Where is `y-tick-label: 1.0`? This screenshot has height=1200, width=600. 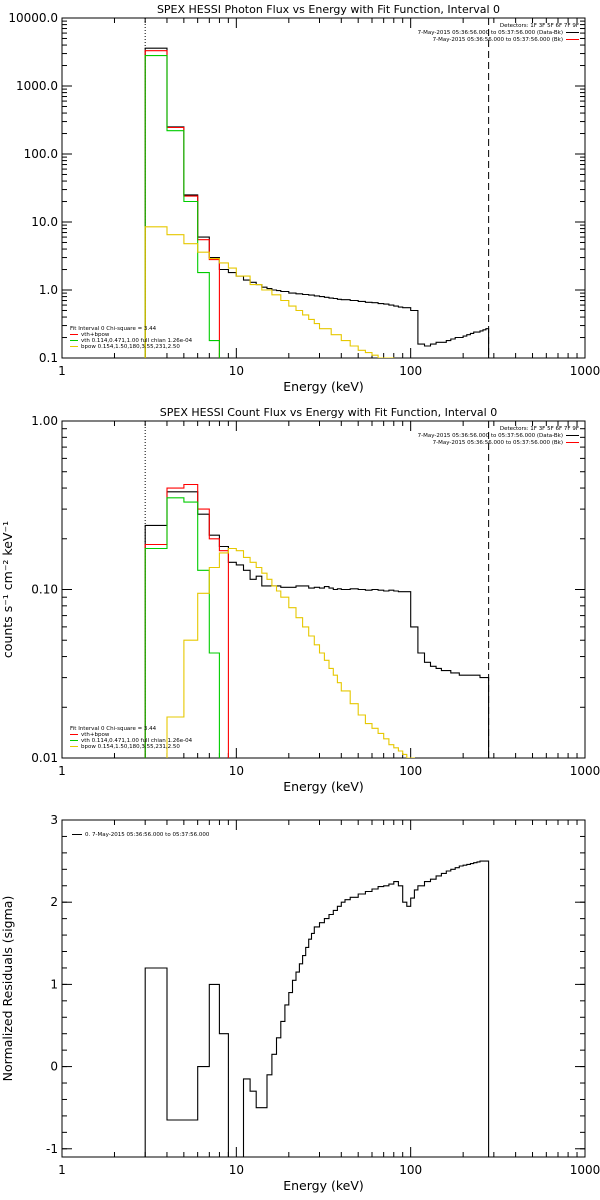
y-tick-label: 1.0 is located at coordinates (48, 290).